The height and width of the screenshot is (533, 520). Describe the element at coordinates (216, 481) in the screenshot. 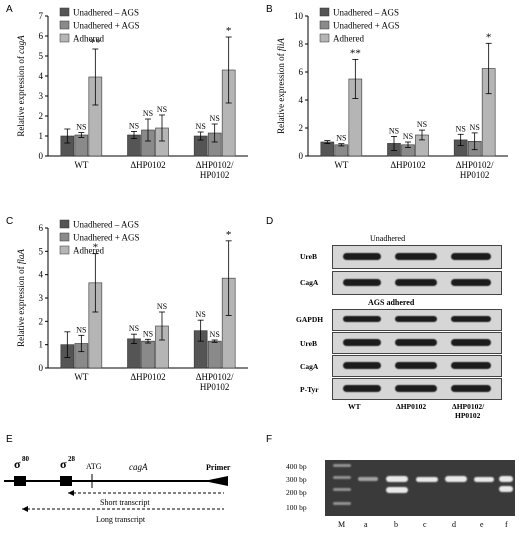

I see `primer-arrow-icon` at that location.